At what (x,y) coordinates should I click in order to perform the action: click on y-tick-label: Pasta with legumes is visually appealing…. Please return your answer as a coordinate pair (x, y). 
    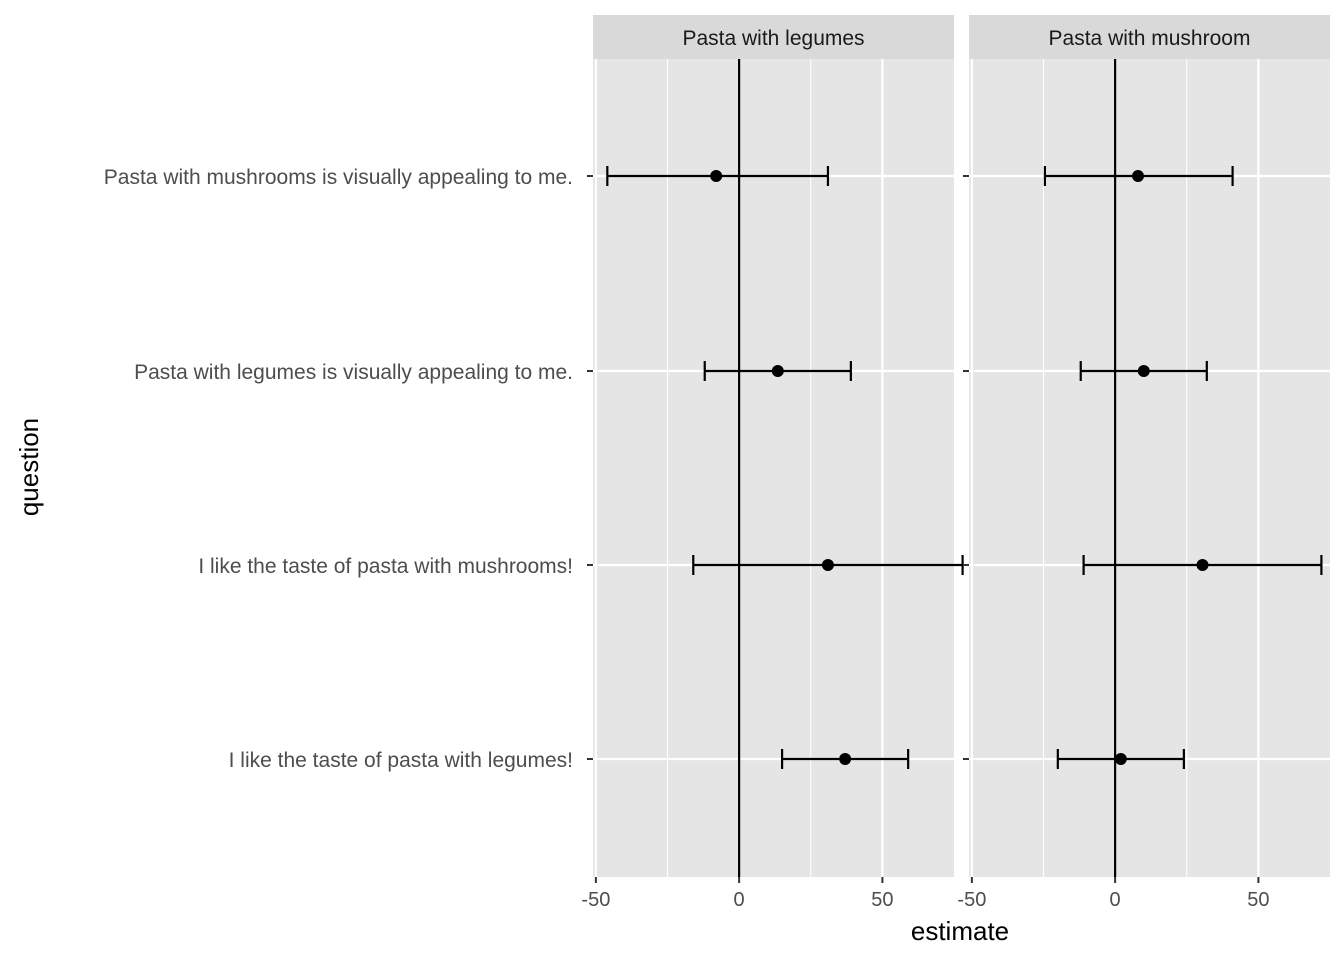
    Looking at the image, I should click on (353, 372).